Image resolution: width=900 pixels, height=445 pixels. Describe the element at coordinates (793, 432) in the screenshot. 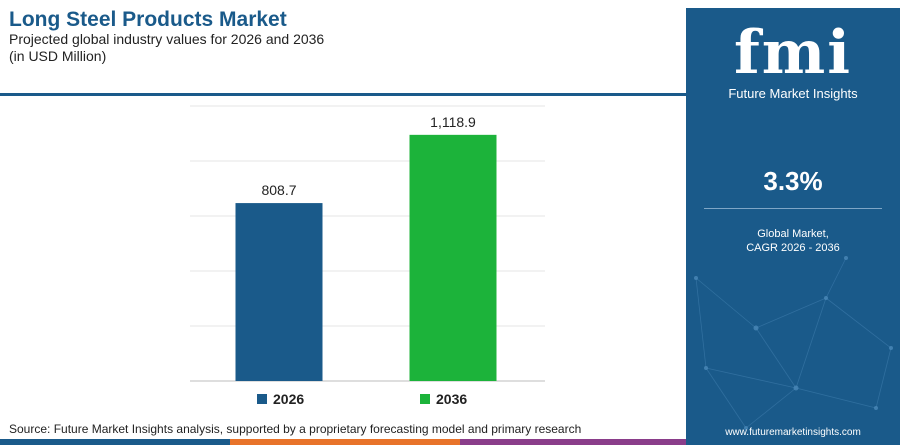

I see `website-link: www.futuremarketinsights.com` at that location.